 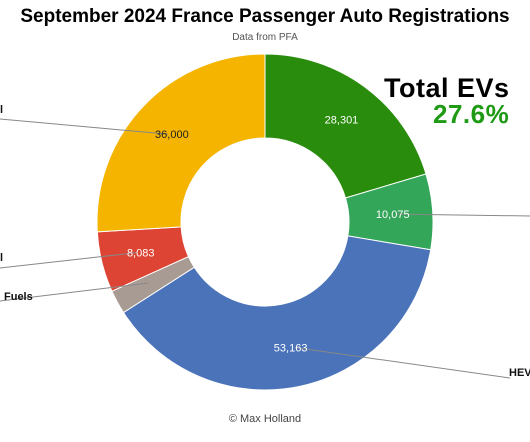 What do you see at coordinates (141, 254) in the screenshot?
I see `slice-label-4: 8,083` at bounding box center [141, 254].